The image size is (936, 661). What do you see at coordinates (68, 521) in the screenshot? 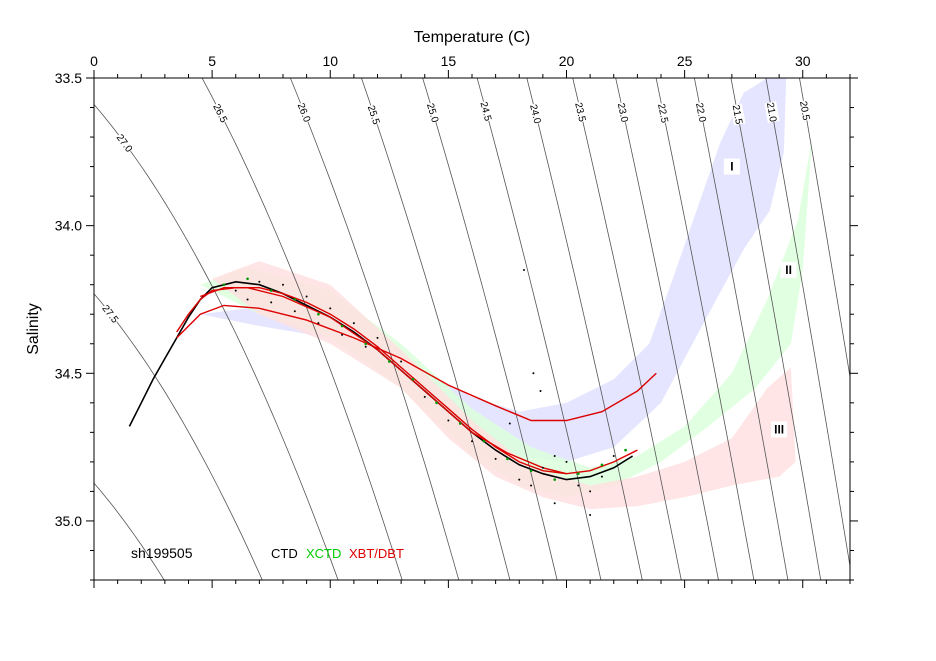
I see `y-tick-label: 35.0` at bounding box center [68, 521].